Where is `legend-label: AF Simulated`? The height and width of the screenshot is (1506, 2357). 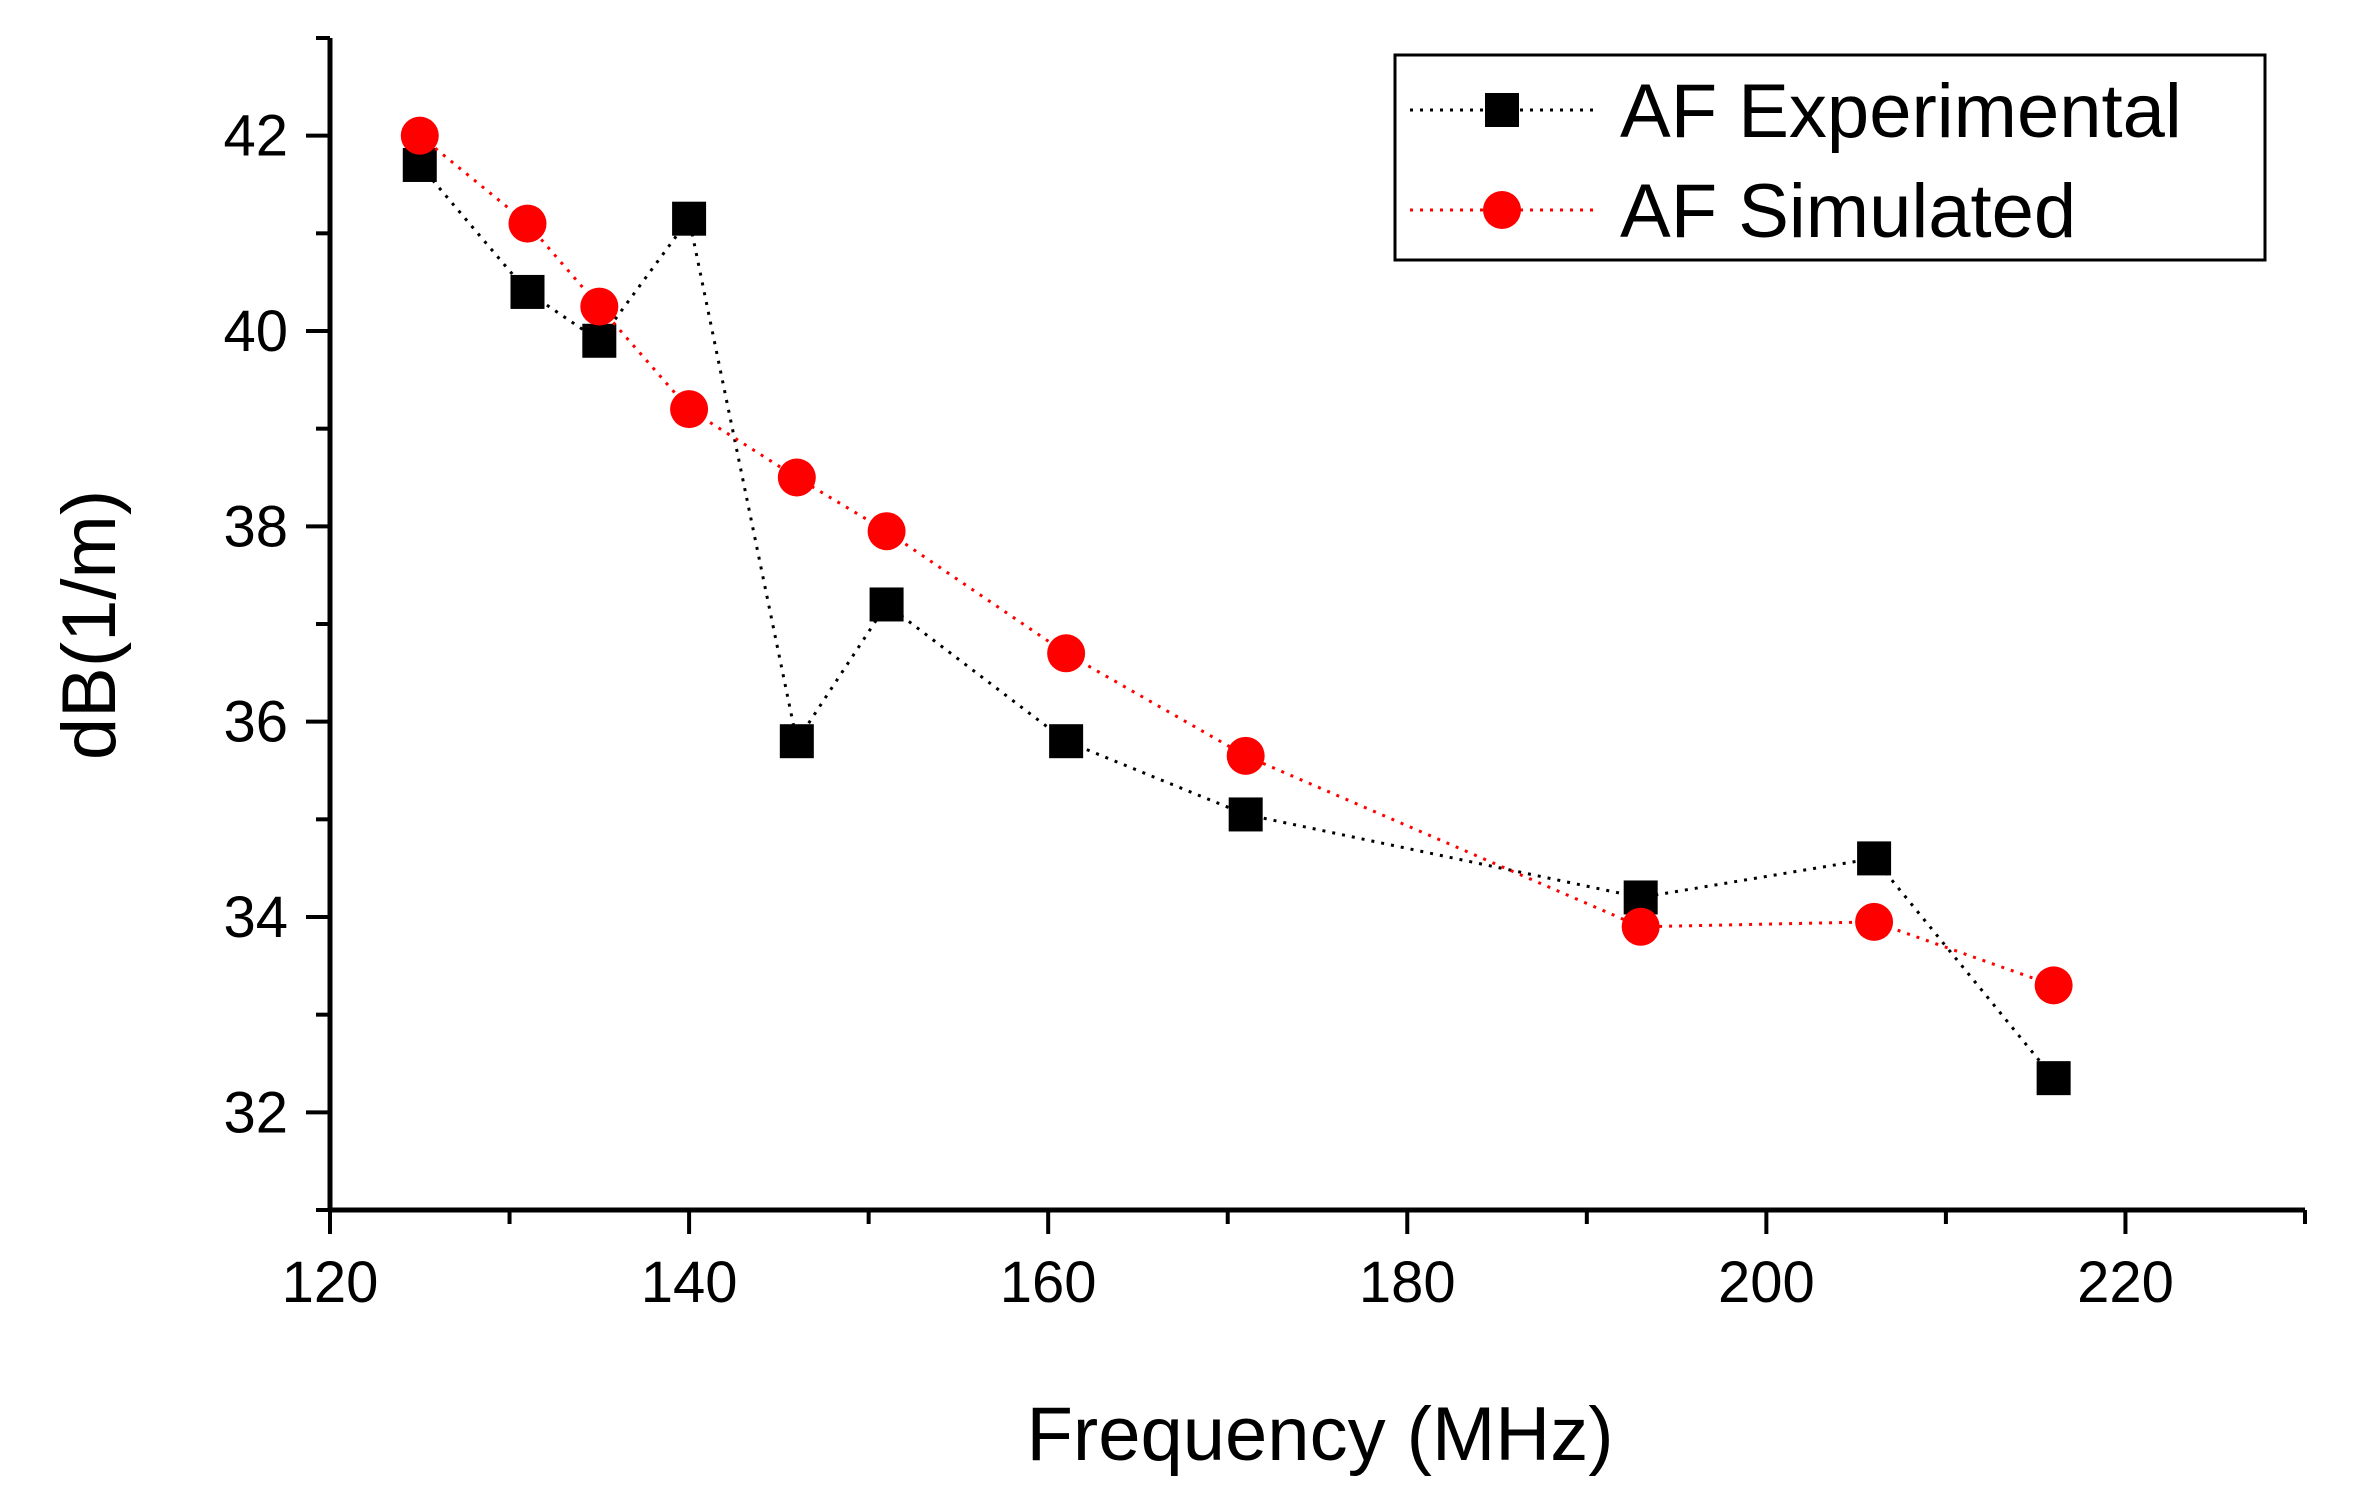 legend-label: AF Simulated is located at coordinates (1848, 211).